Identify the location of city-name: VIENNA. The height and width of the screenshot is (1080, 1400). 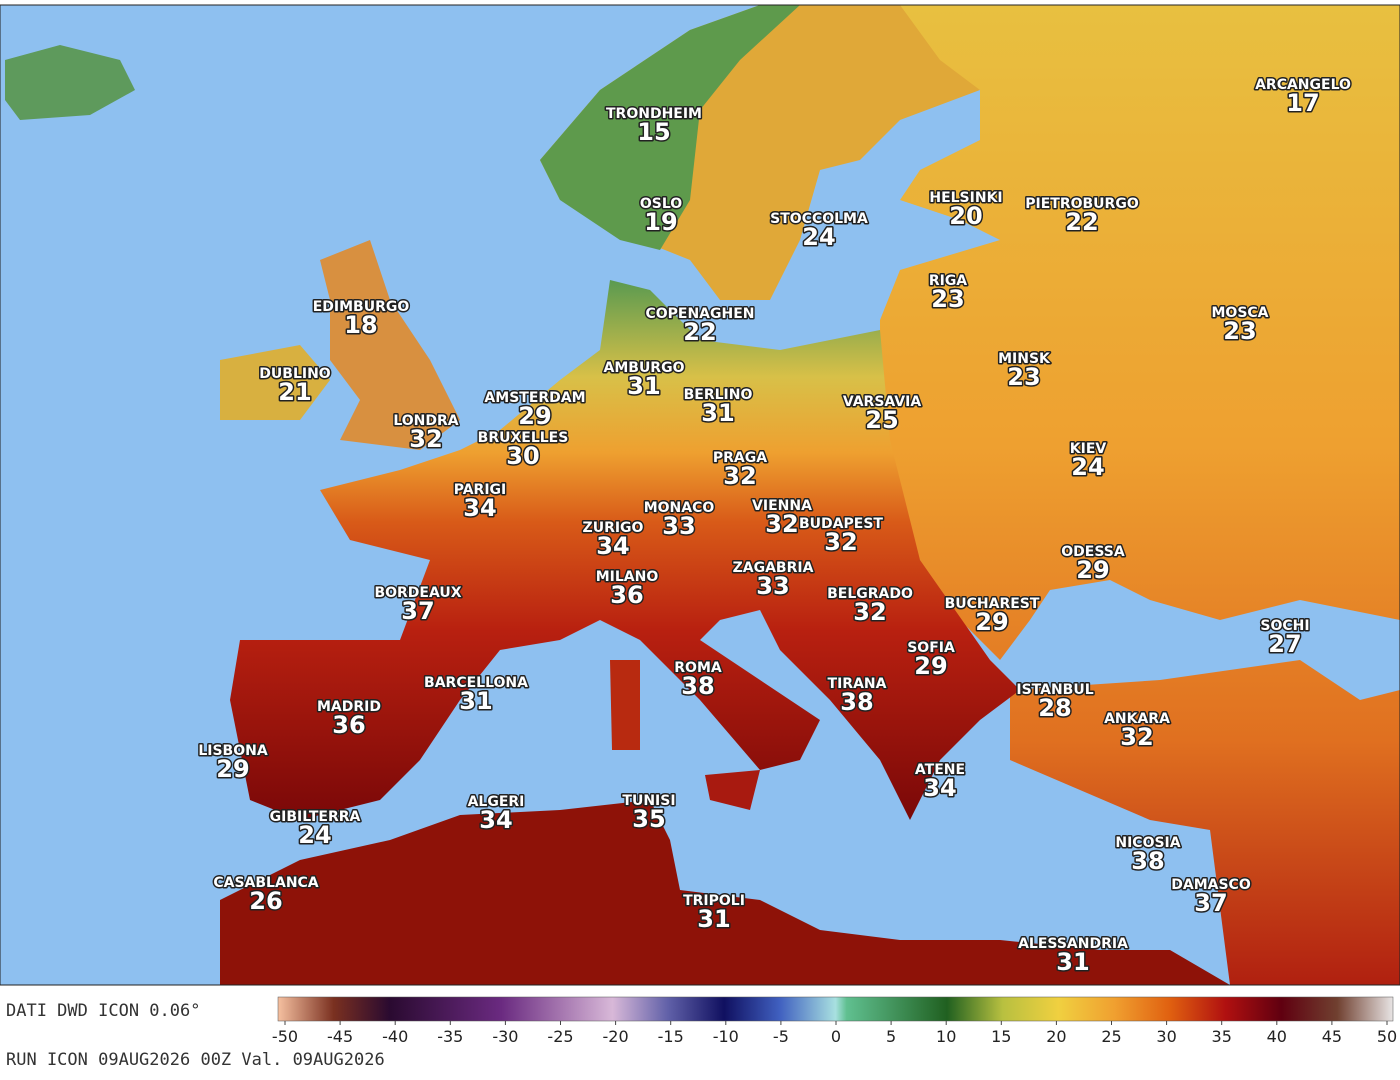
(782, 506).